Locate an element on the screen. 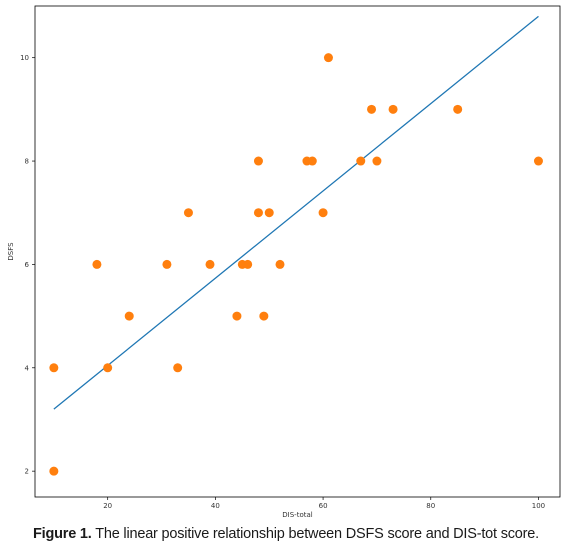 The width and height of the screenshot is (572, 560). y-tick-label: 2 is located at coordinates (27, 472).